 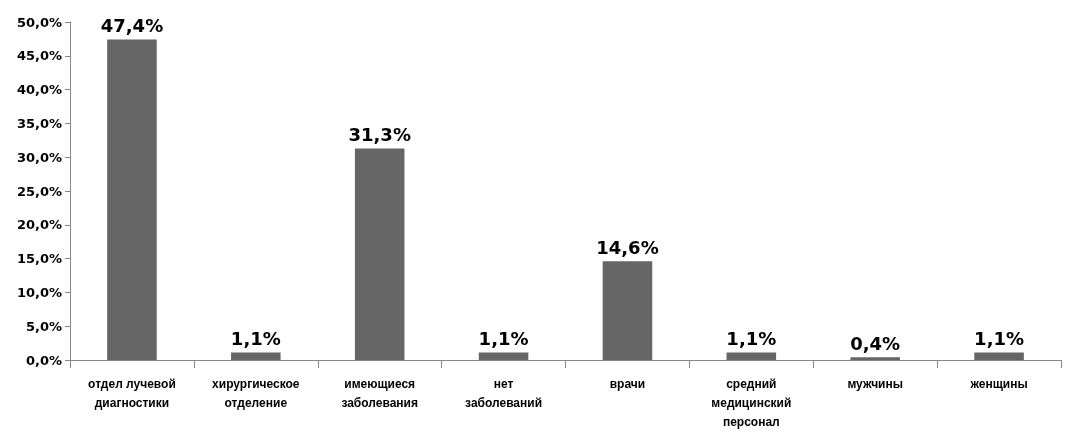 I want to click on y-tick-label: 35,0%, so click(x=39, y=123).